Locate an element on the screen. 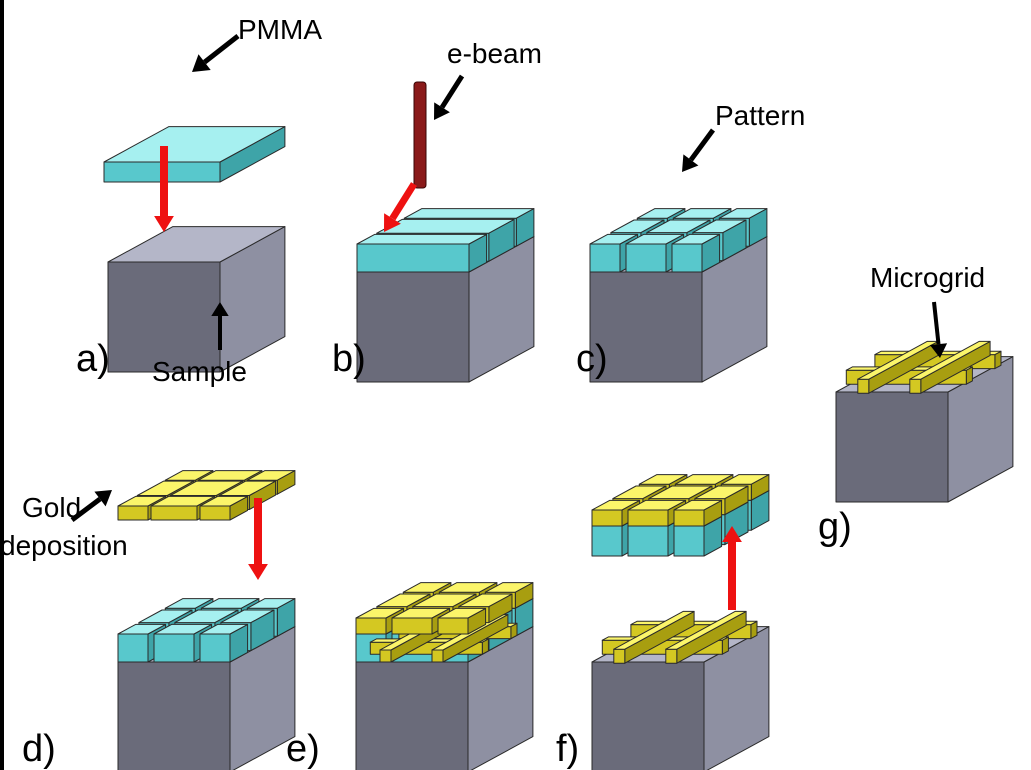 The image size is (1031, 770). gold-deposition-label-line1: Gold is located at coordinates (52, 507).